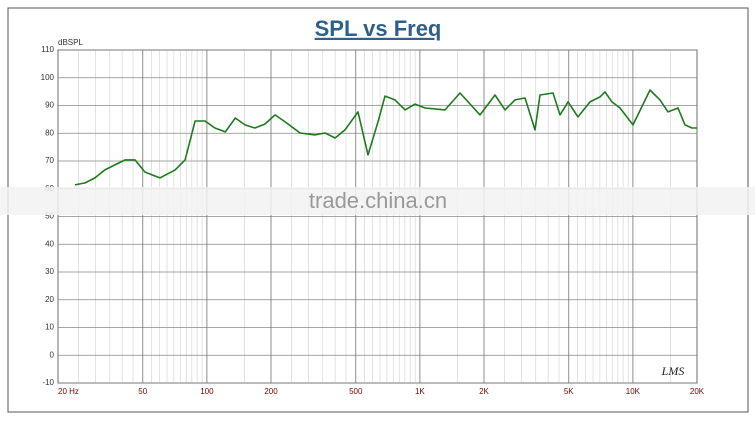  Describe the element at coordinates (484, 391) in the screenshot. I see `x-tick-label: 2K` at that location.